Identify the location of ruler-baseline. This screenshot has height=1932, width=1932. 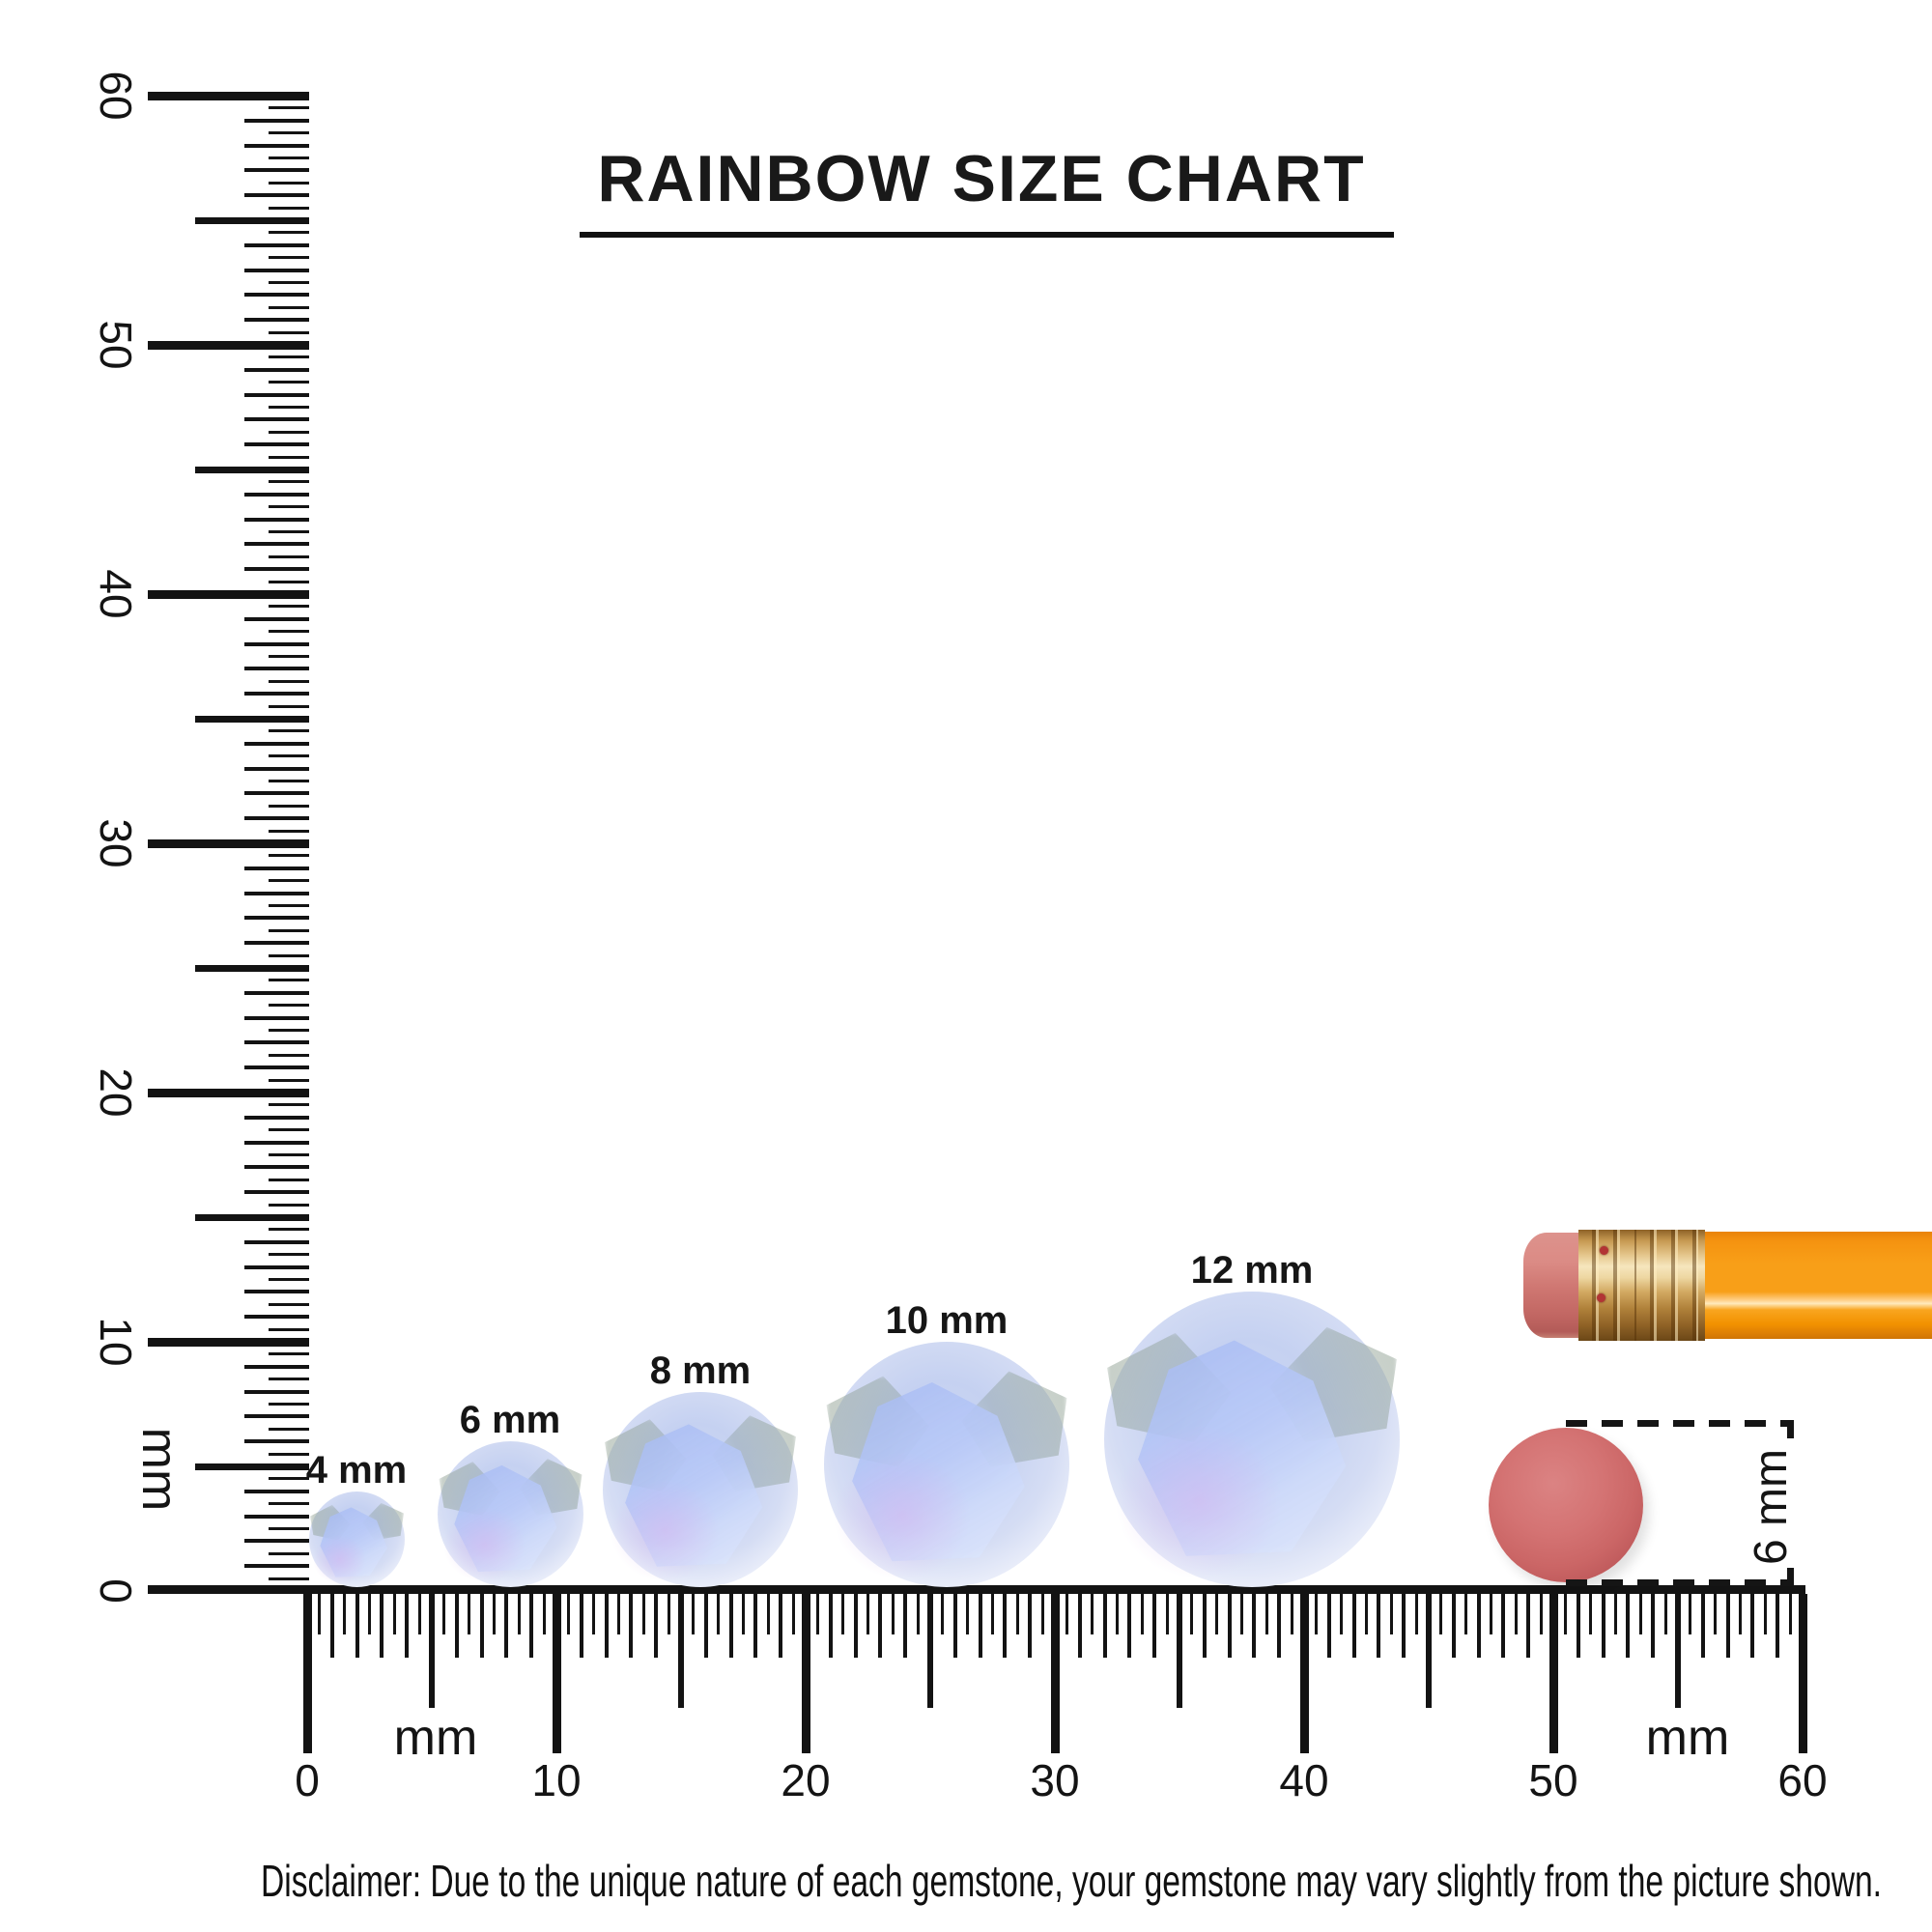
(976, 1589).